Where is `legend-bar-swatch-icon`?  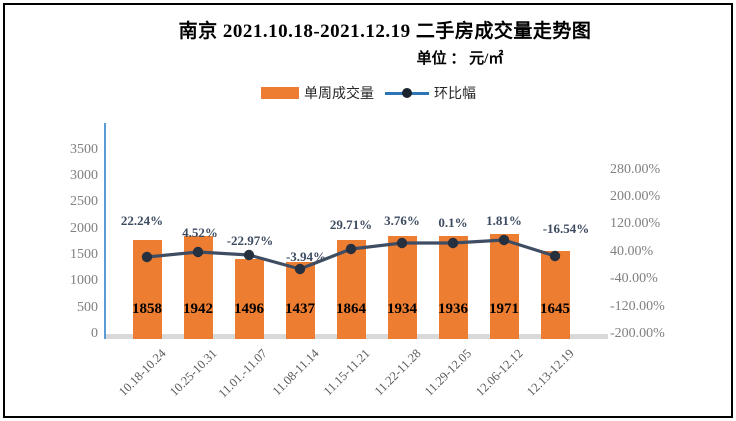
legend-bar-swatch-icon is located at coordinates (280, 93).